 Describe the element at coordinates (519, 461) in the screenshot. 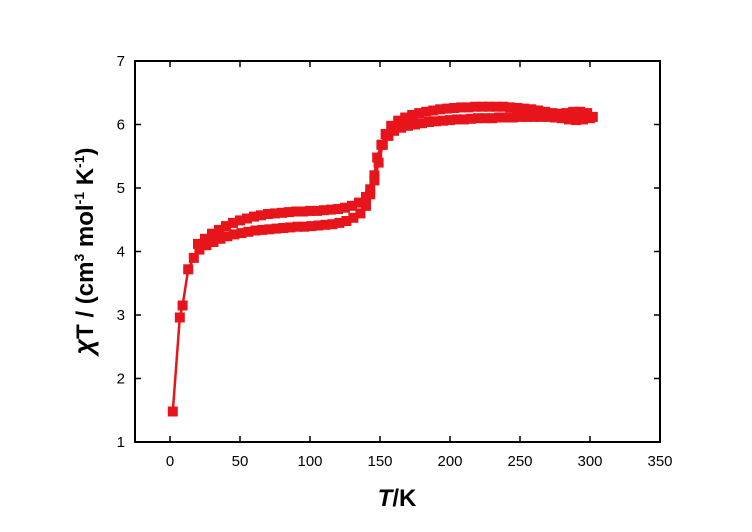

I see `x-tick-label: 250` at that location.